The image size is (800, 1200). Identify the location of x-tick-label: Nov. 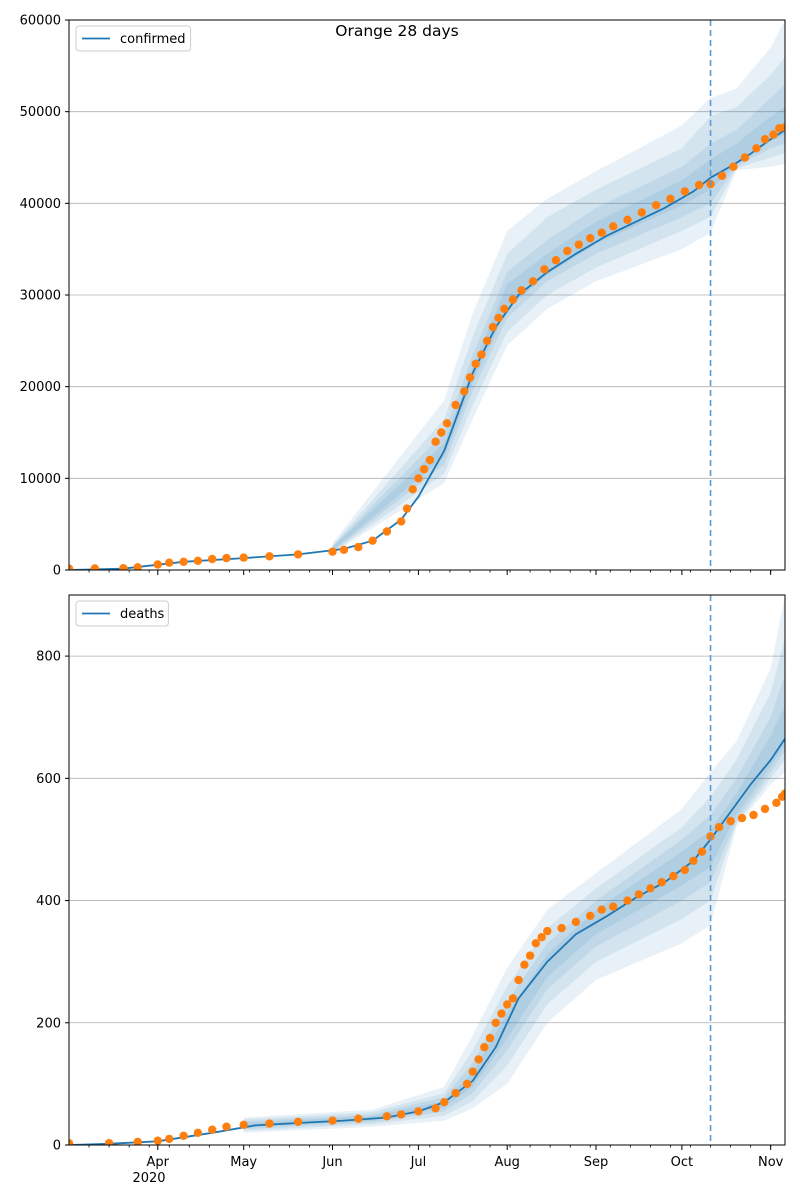
(771, 1162).